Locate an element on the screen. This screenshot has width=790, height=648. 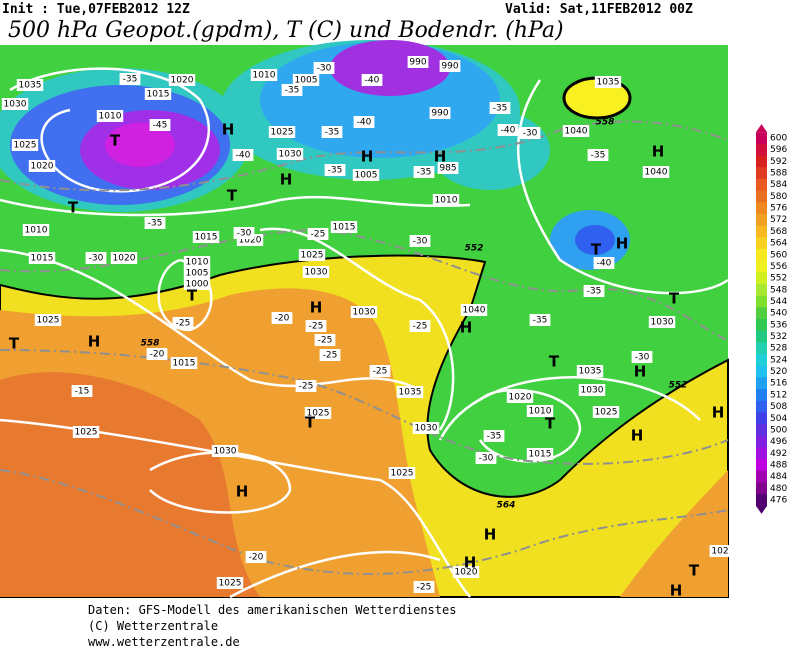
valid-time: Valid: Sat,11FEB2012 00Z is located at coordinates (599, 9).